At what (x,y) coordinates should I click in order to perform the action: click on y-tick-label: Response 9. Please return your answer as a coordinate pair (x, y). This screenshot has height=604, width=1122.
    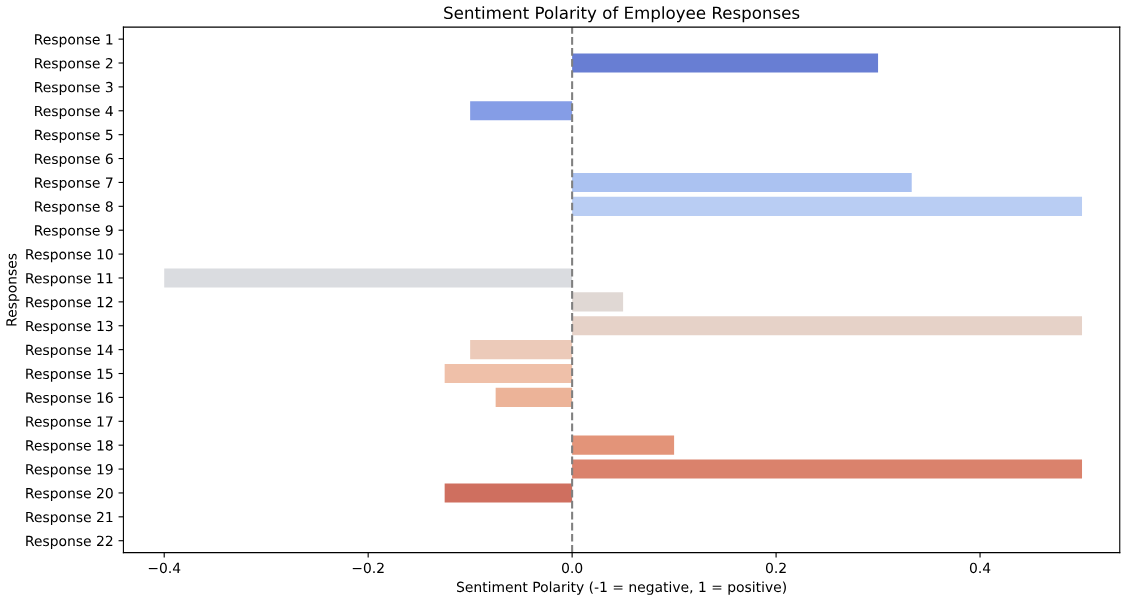
    Looking at the image, I should click on (74, 232).